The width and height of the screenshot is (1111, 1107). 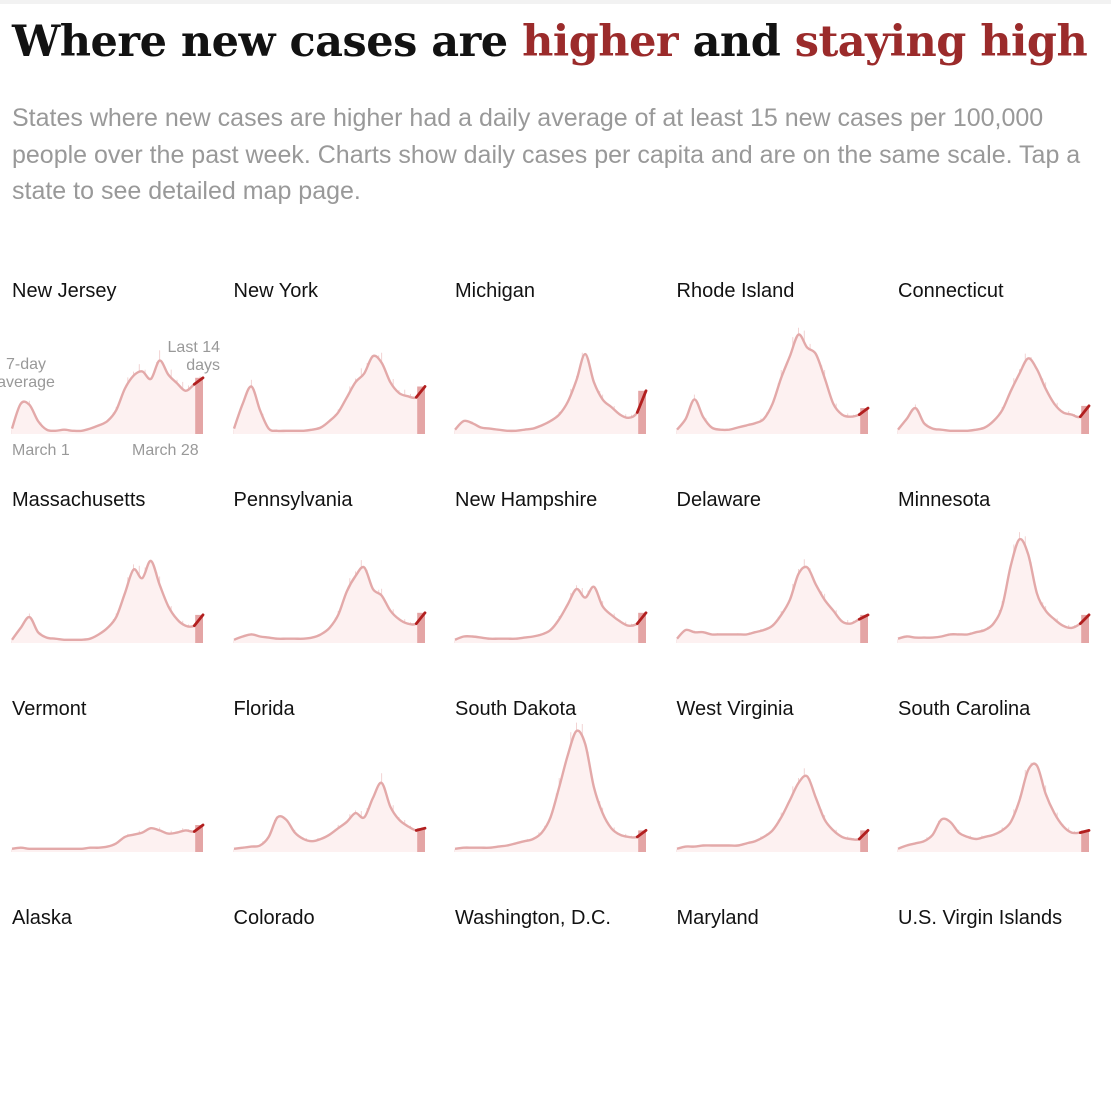 I want to click on state-name: West Virginia, so click(x=735, y=709).